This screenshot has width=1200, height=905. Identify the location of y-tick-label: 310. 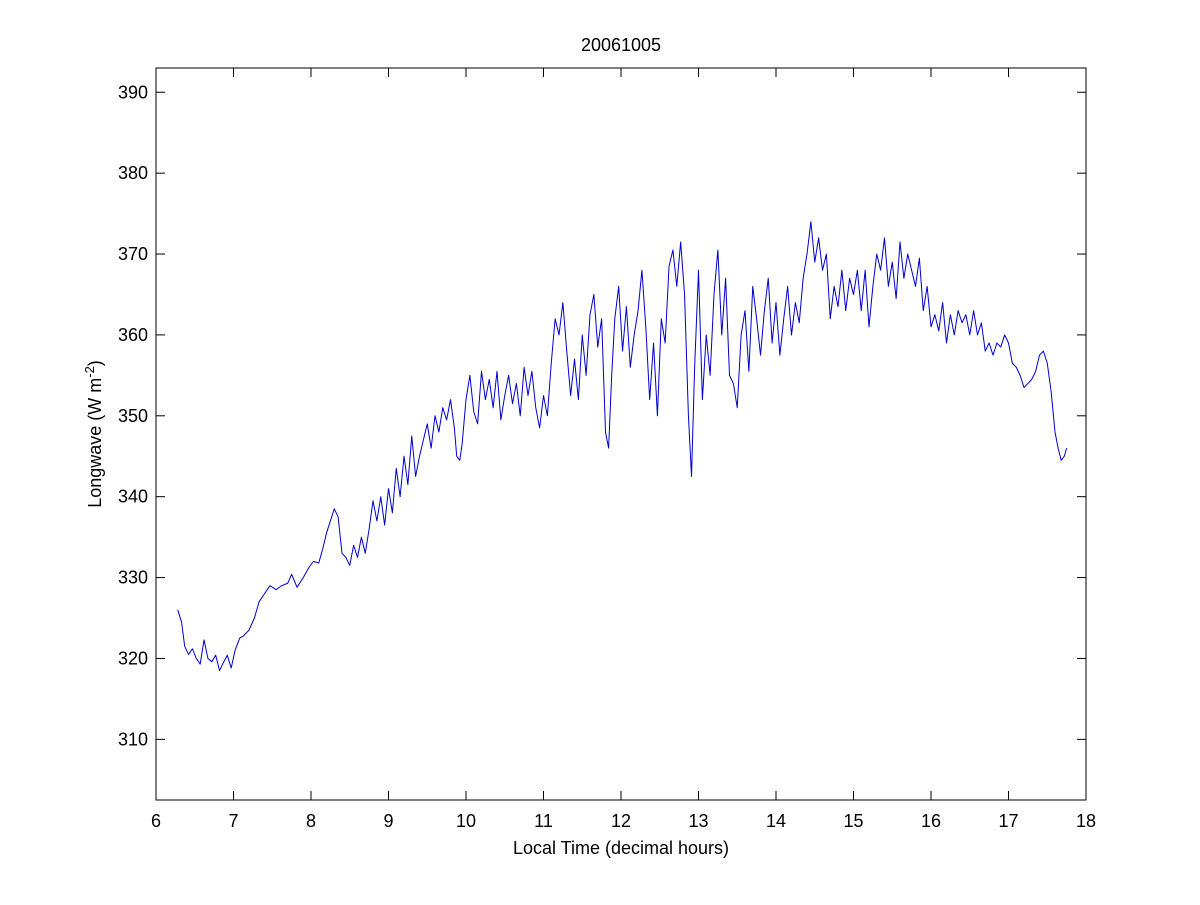
(133, 739).